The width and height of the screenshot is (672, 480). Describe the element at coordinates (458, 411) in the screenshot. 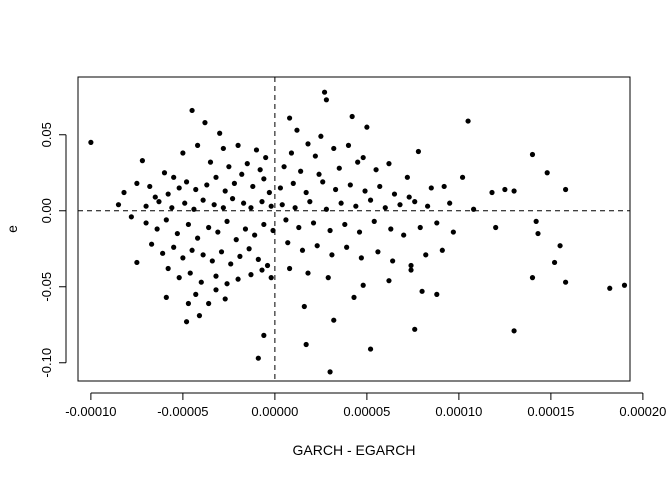

I see `x-tick-label: 0.00010` at that location.